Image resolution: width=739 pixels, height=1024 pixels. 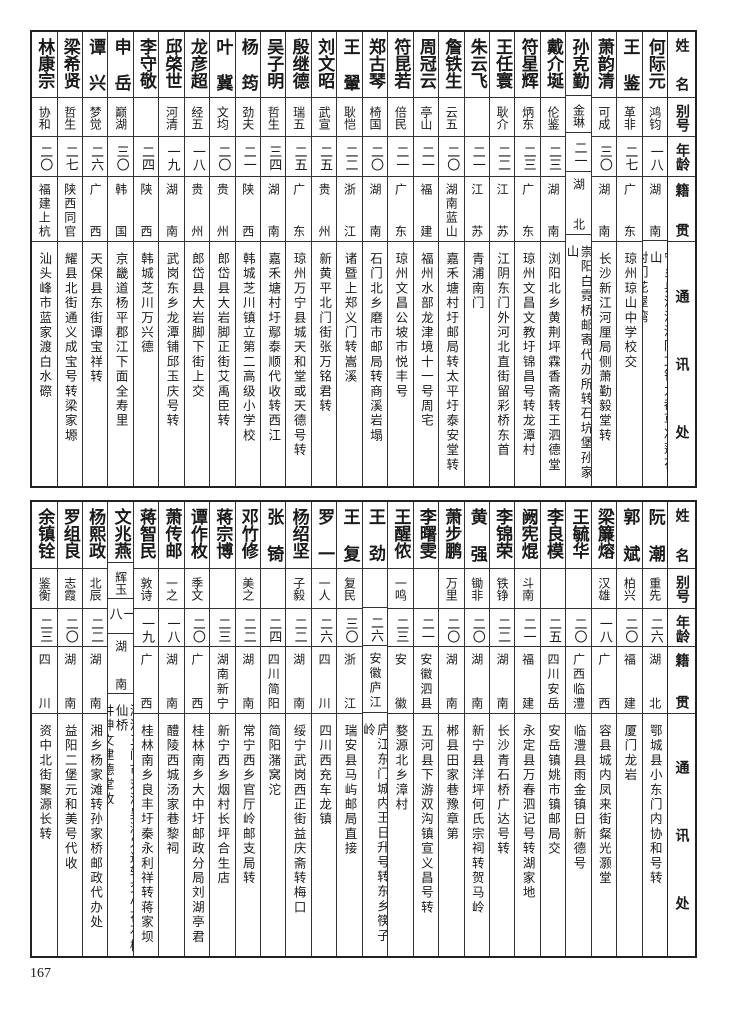 I want to click on person-address: 长沙青石桥广达号转, so click(x=503, y=790).